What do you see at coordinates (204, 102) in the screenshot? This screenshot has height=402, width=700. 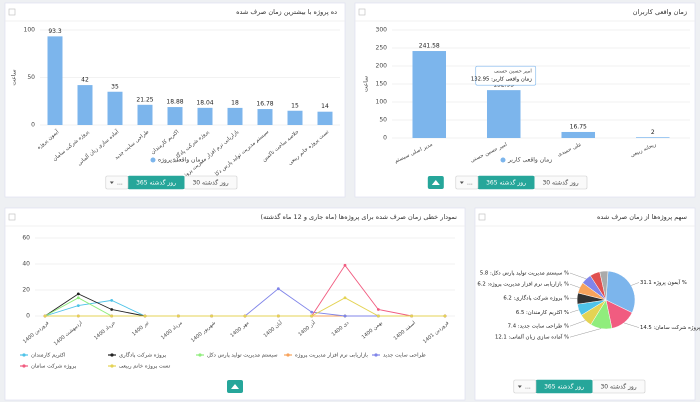 I see `bar-value-label: 18.04` at bounding box center [204, 102].